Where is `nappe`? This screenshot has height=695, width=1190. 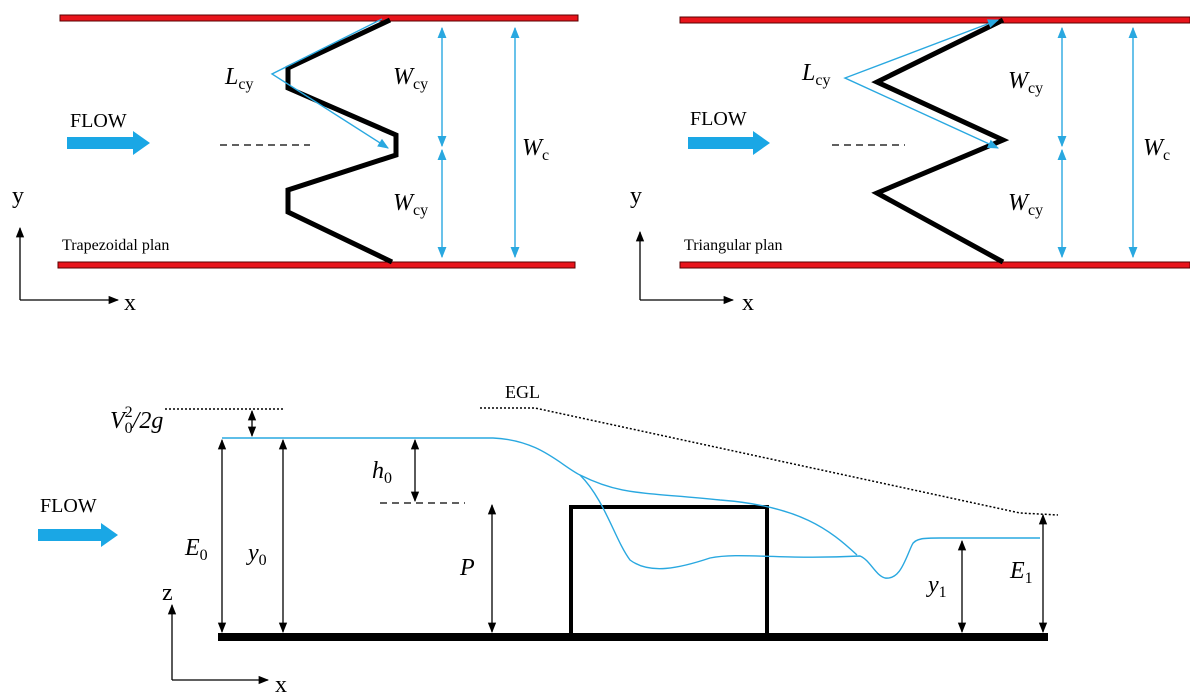 nappe is located at coordinates (809, 526).